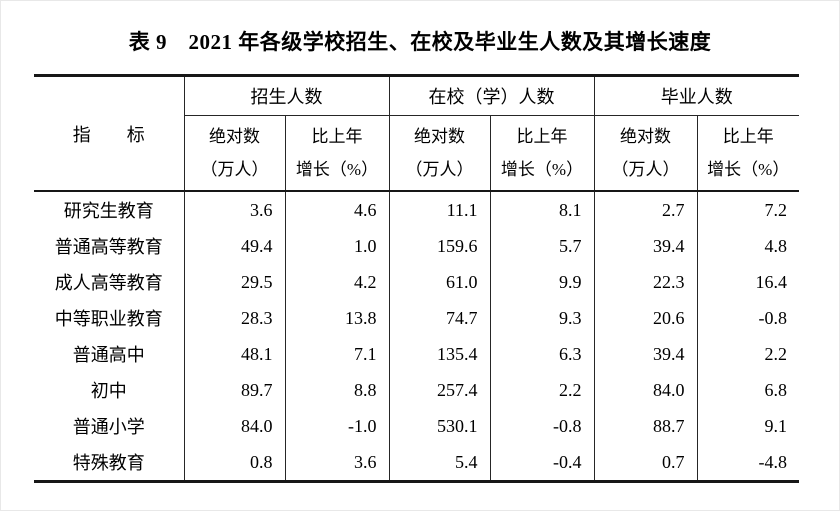 The height and width of the screenshot is (511, 840). Describe the element at coordinates (108, 283) in the screenshot. I see `row-label: 成人高等教育` at that location.